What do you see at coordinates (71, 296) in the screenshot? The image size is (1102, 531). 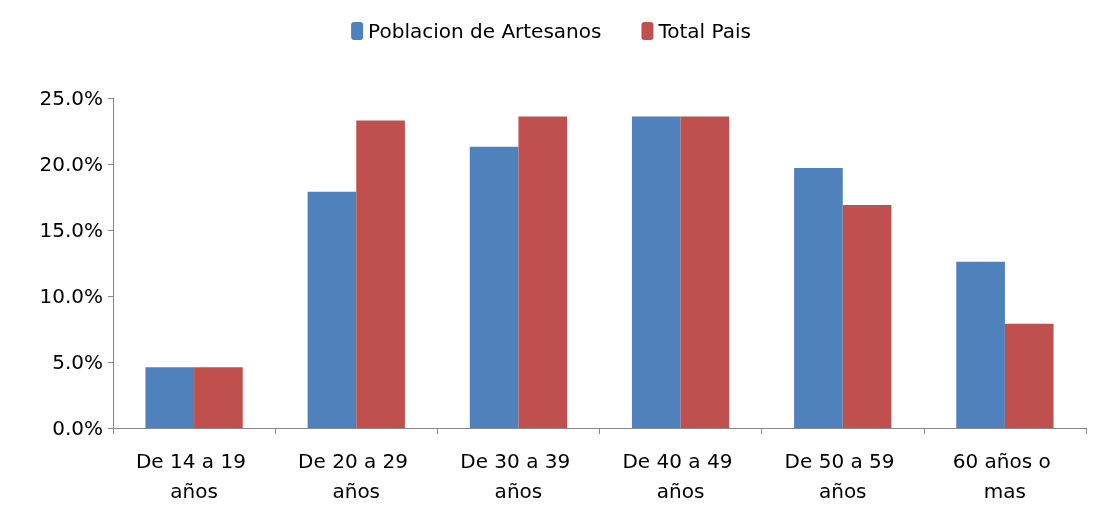 I see `y-tick-label: 10.0%` at bounding box center [71, 296].